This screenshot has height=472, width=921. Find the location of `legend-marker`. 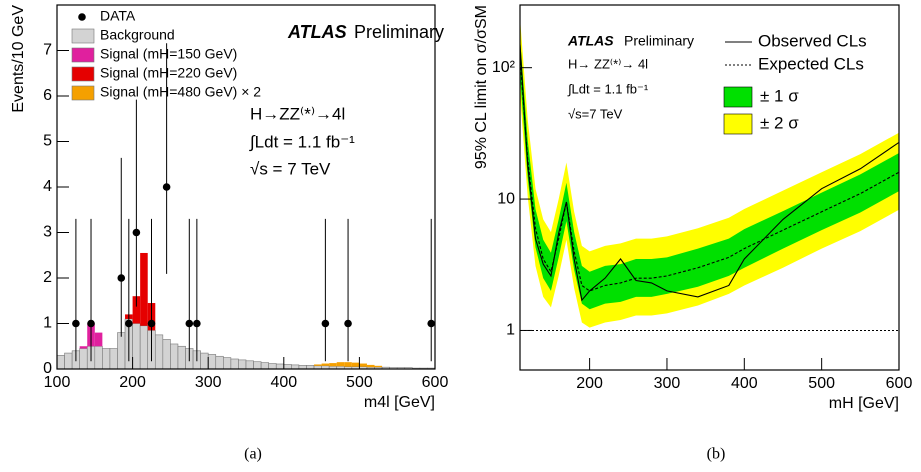

legend-marker is located at coordinates (82, 17).